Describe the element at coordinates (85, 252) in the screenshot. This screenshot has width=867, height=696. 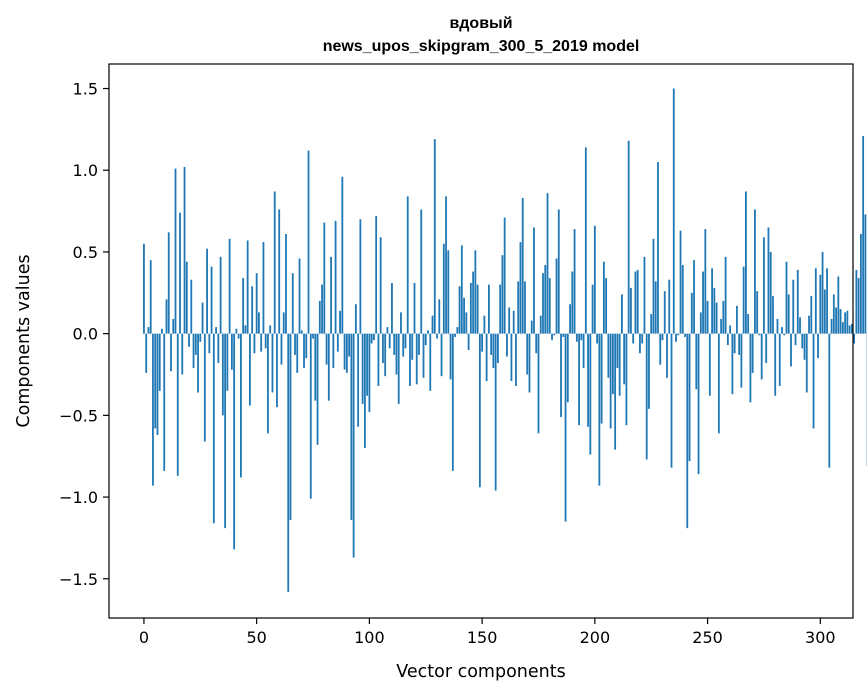
I see `y-tick-label: 0.5` at that location.